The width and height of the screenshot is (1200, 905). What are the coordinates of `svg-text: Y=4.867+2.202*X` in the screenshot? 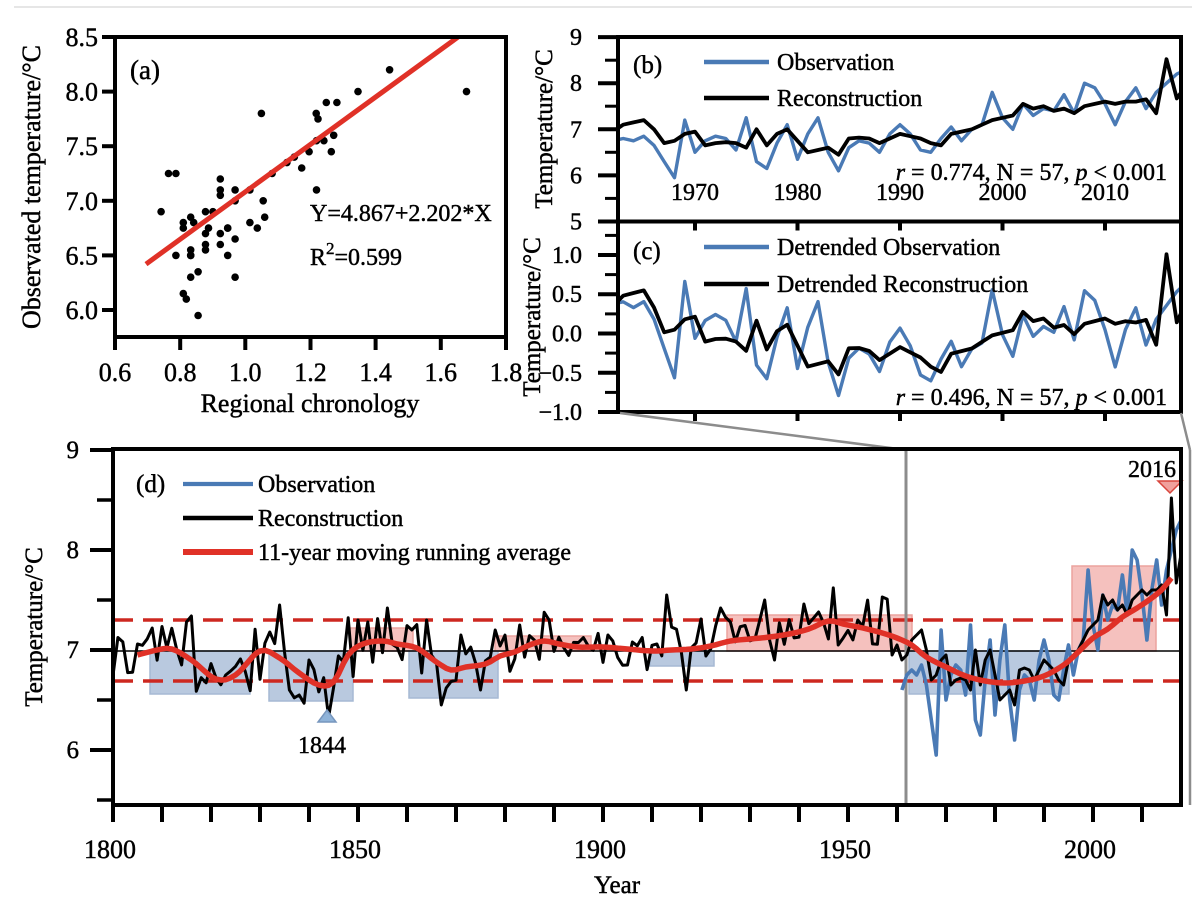 It's located at (401, 214).